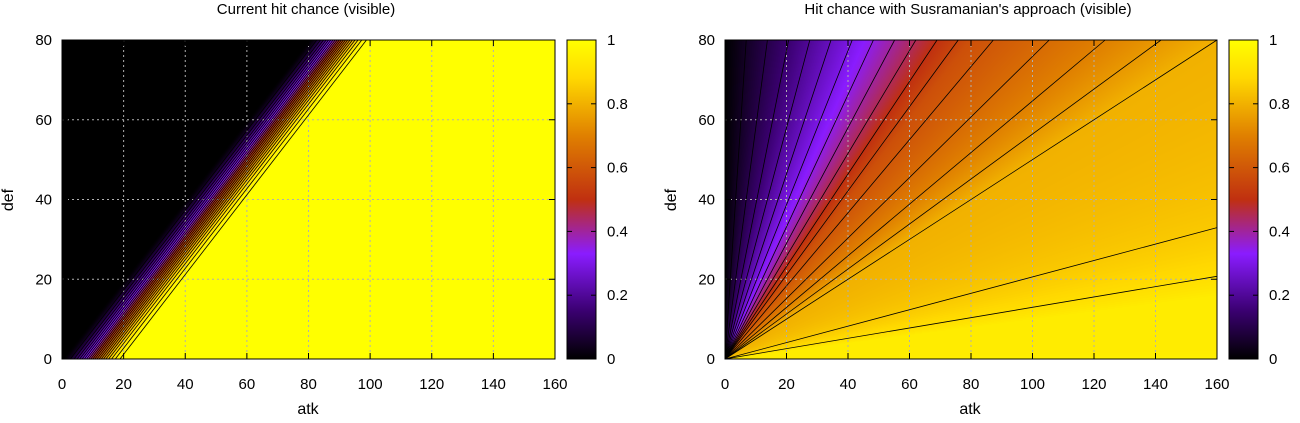 The width and height of the screenshot is (1300, 423). I want to click on chart-right-ylabel: def, so click(671, 199).